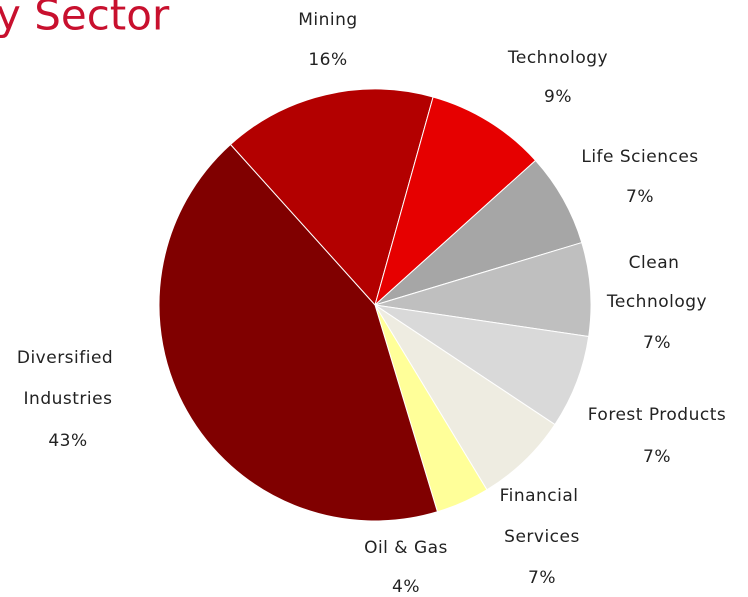  I want to click on label-line: Industries, so click(68, 399).